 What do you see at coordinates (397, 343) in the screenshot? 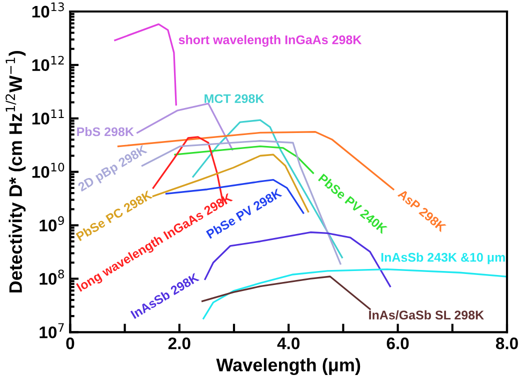
I see `x-tick-label: 6.0` at bounding box center [397, 343].